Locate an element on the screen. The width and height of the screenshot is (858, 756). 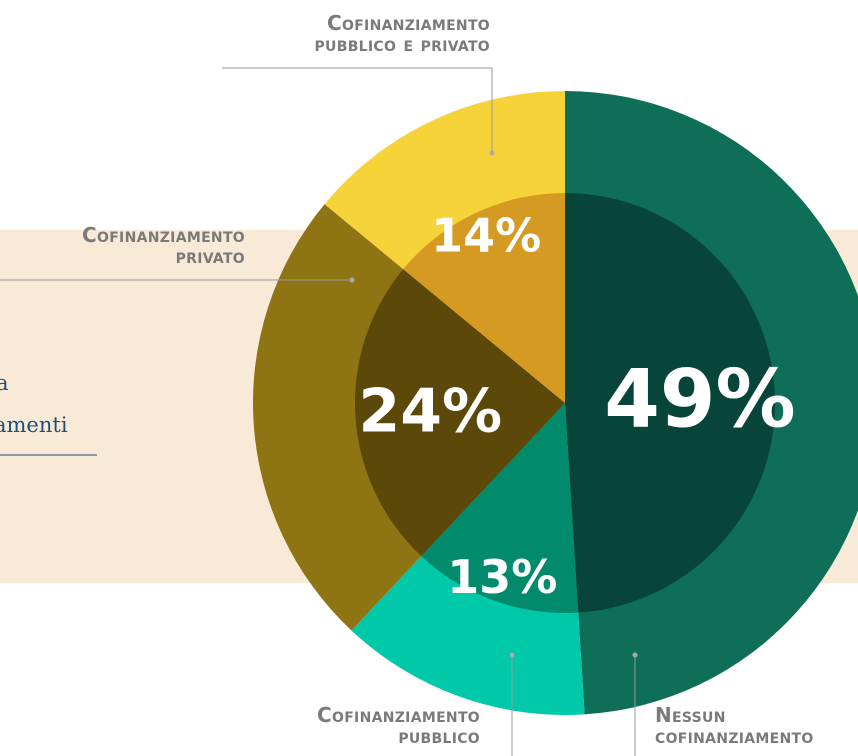
label-line: pubblico e privato is located at coordinates (403, 44).